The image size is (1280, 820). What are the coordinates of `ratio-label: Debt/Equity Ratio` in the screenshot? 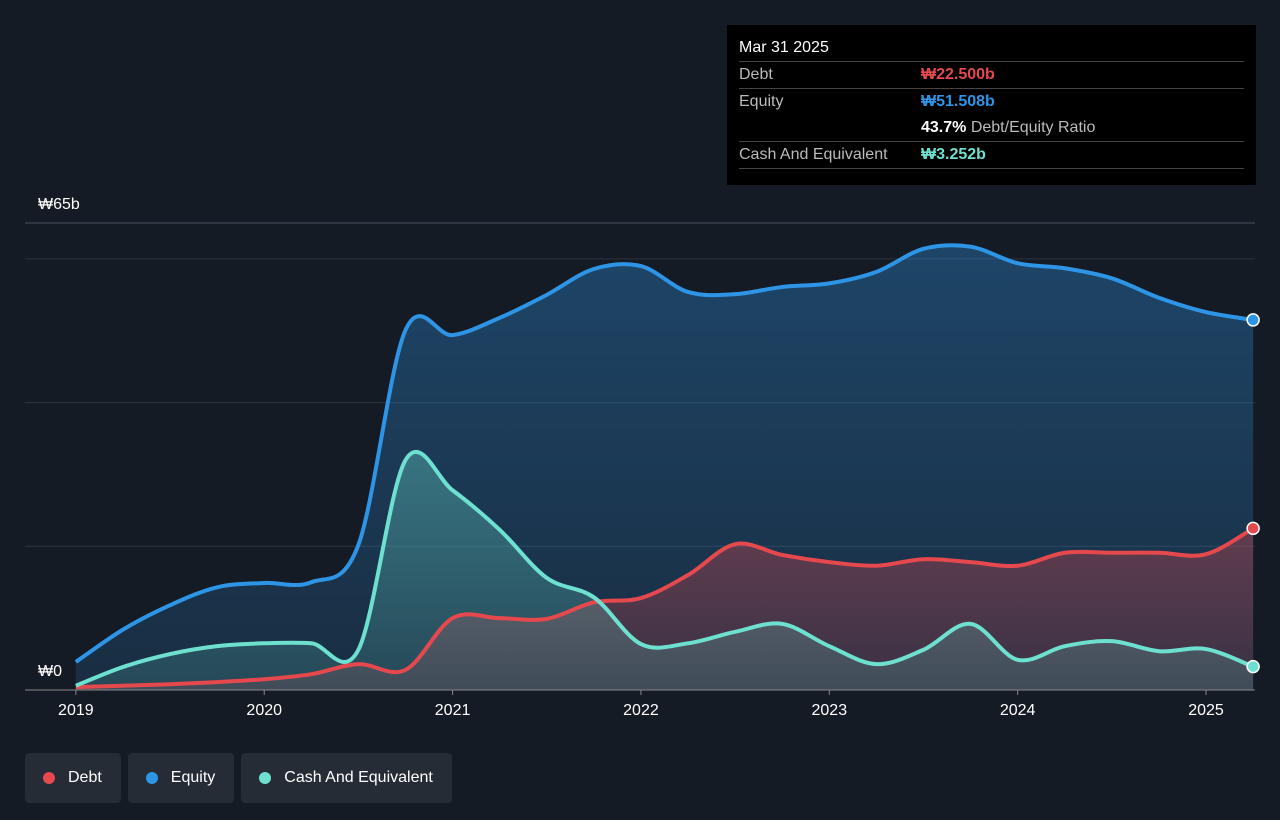 It's located at (1033, 127).